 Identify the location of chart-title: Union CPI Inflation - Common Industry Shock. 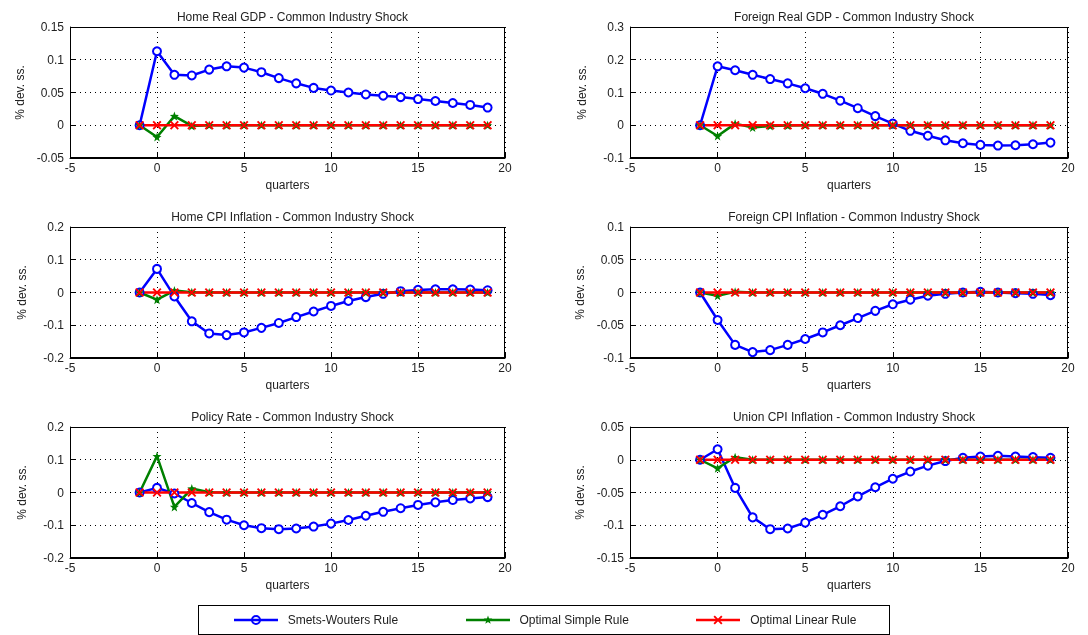
(854, 417).